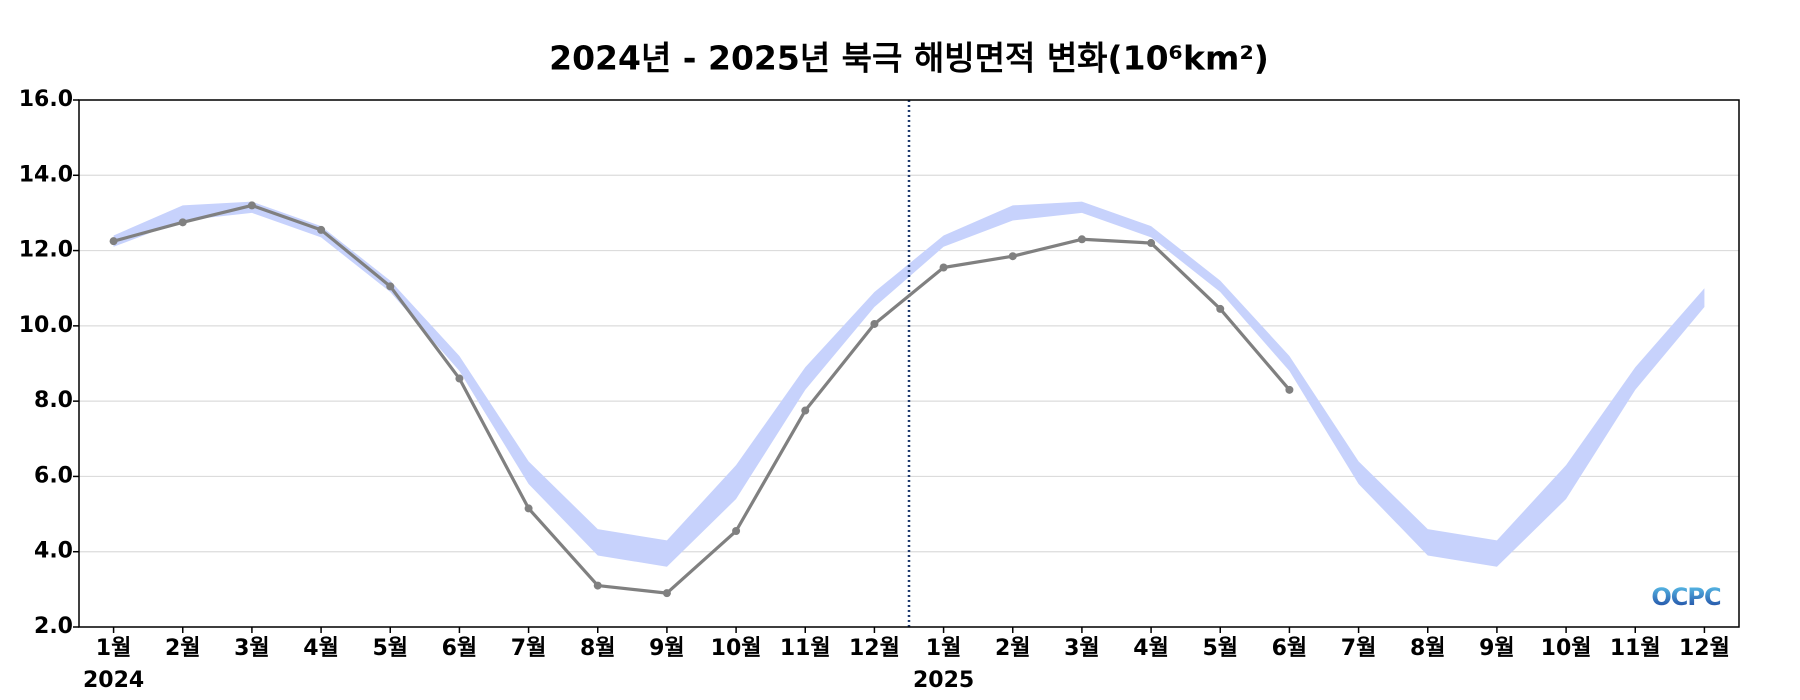 The height and width of the screenshot is (700, 1800). I want to click on y-tick-label: 6.0, so click(53, 475).